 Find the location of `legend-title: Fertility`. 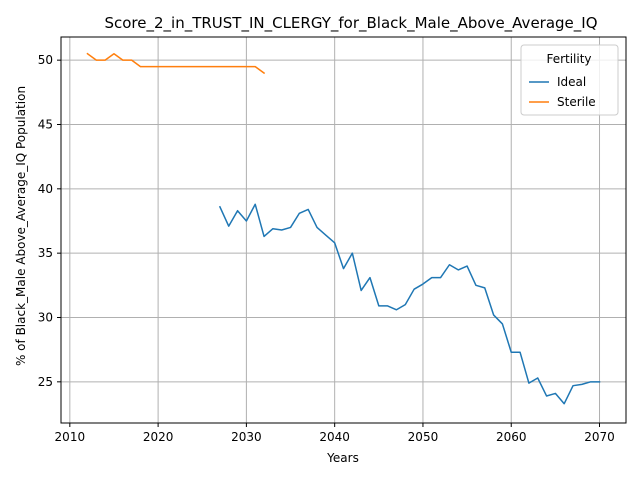

legend-title: Fertility is located at coordinates (568, 59).